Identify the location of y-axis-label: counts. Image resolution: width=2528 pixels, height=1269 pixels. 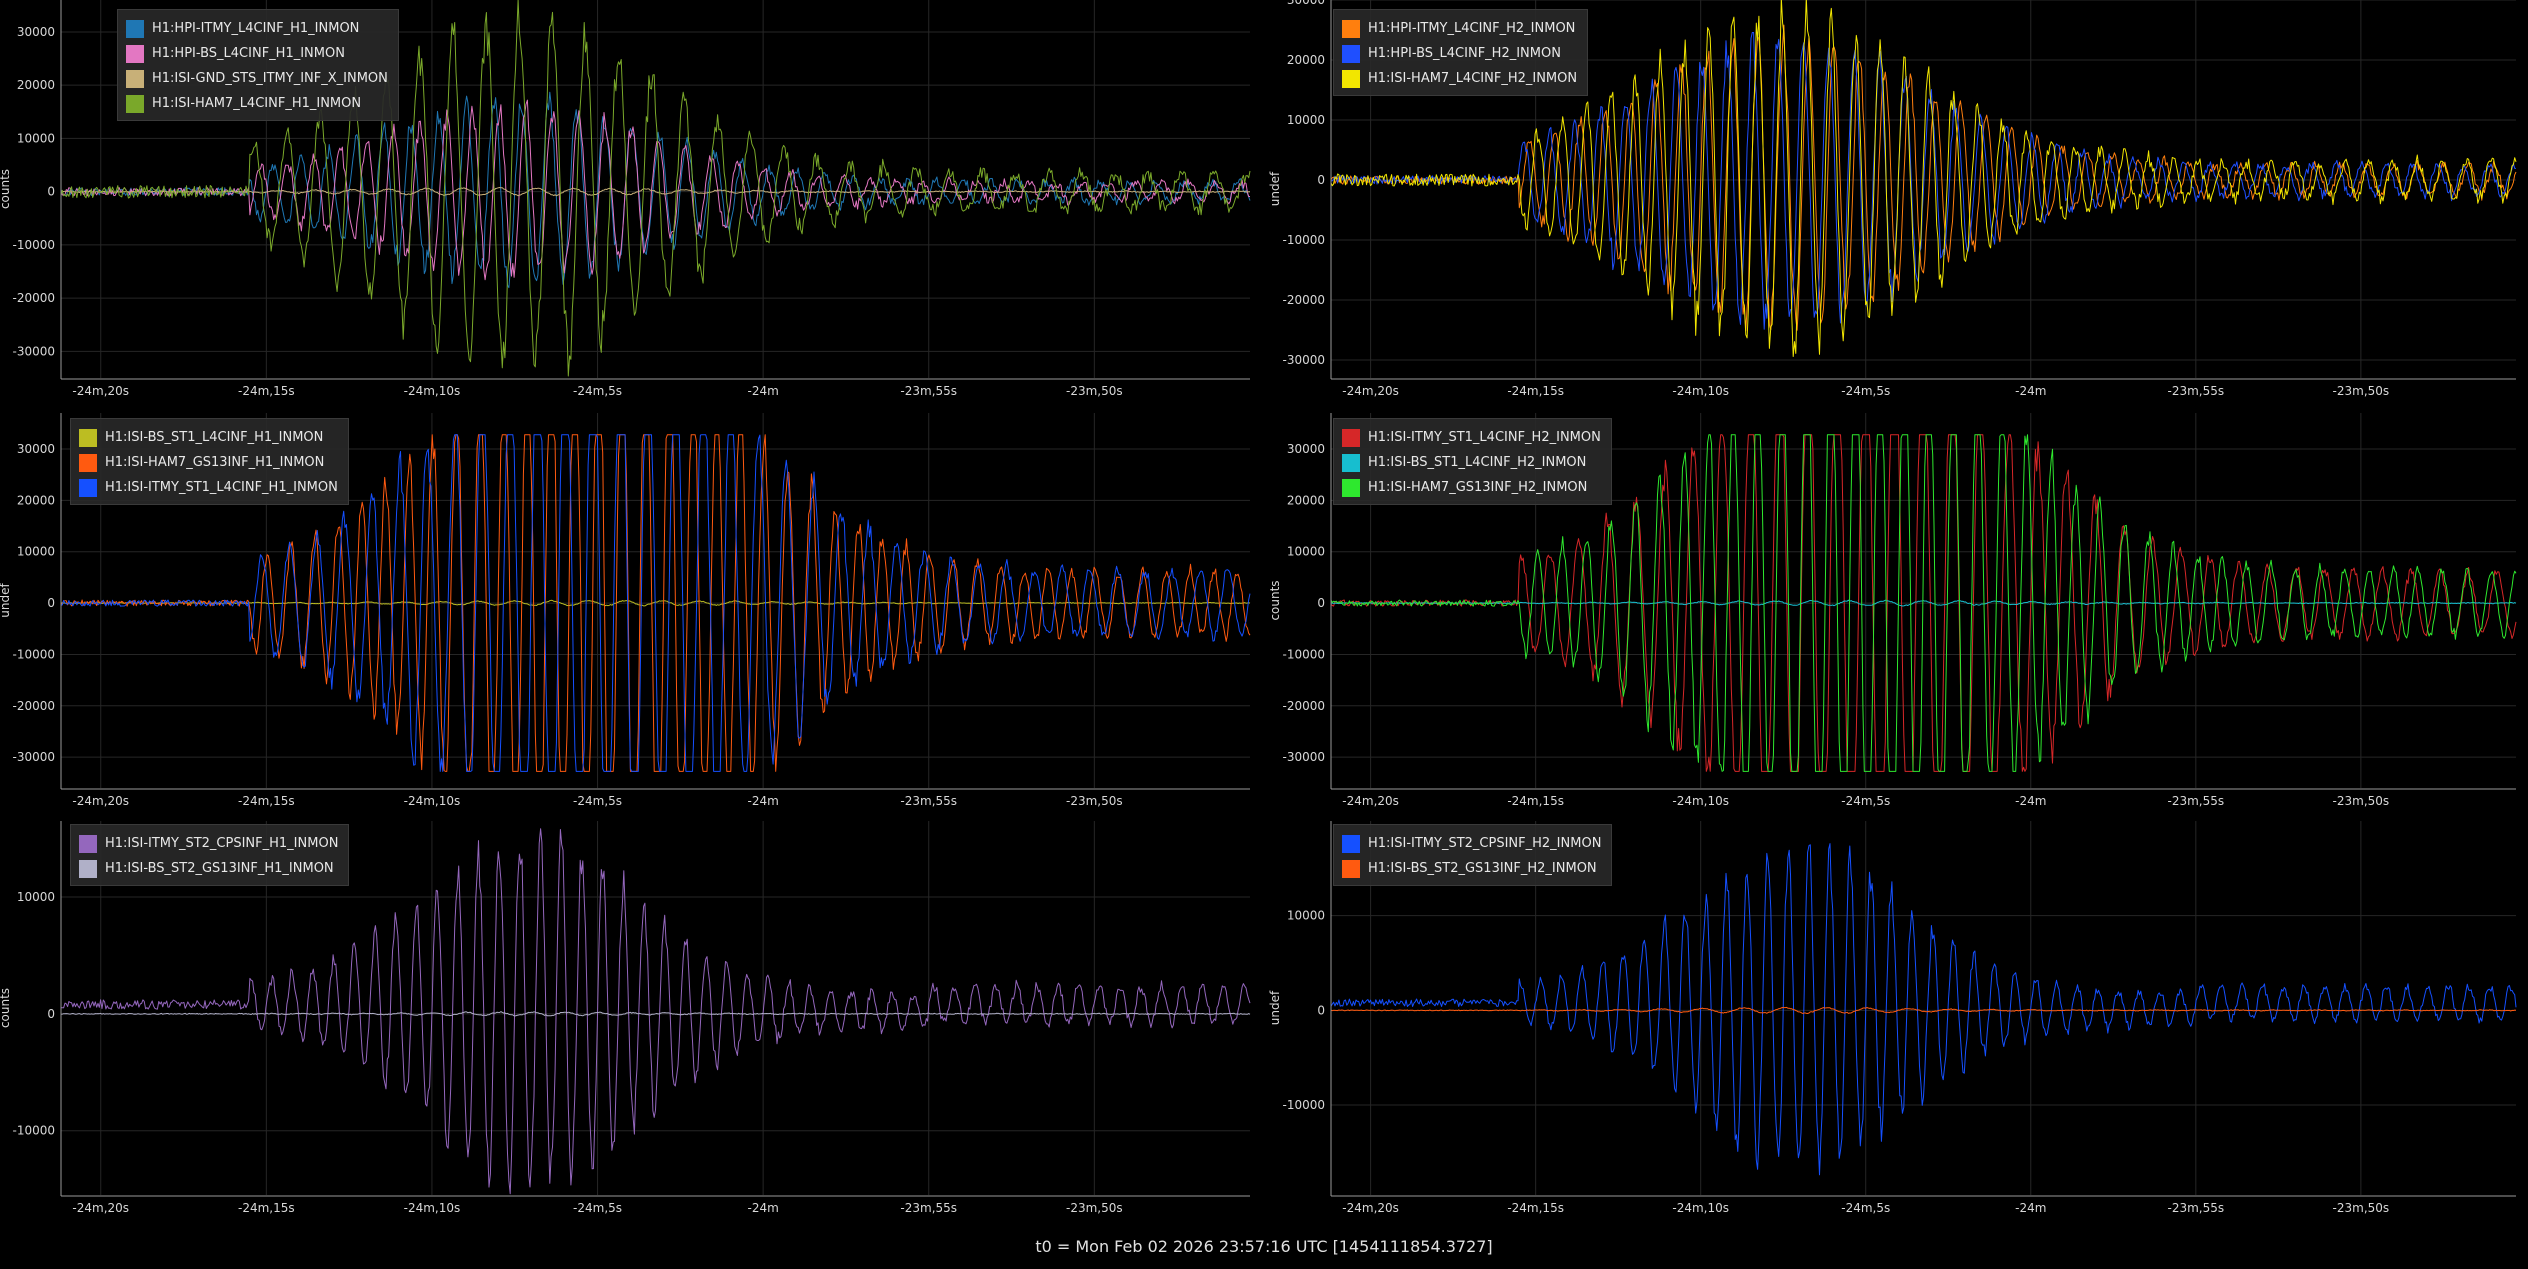
(6, 189).